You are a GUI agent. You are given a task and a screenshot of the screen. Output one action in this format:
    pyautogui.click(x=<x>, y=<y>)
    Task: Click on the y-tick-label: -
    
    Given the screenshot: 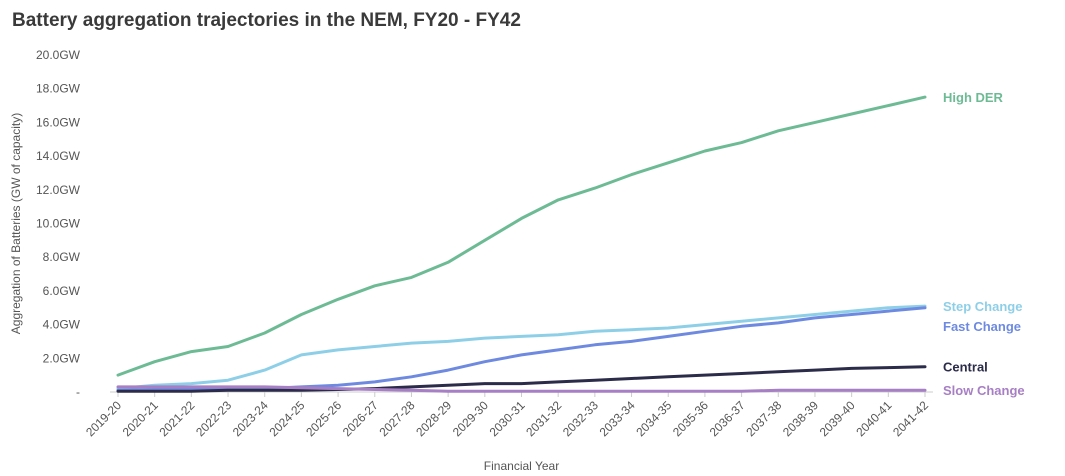 What is the action you would take?
    pyautogui.click(x=78, y=392)
    